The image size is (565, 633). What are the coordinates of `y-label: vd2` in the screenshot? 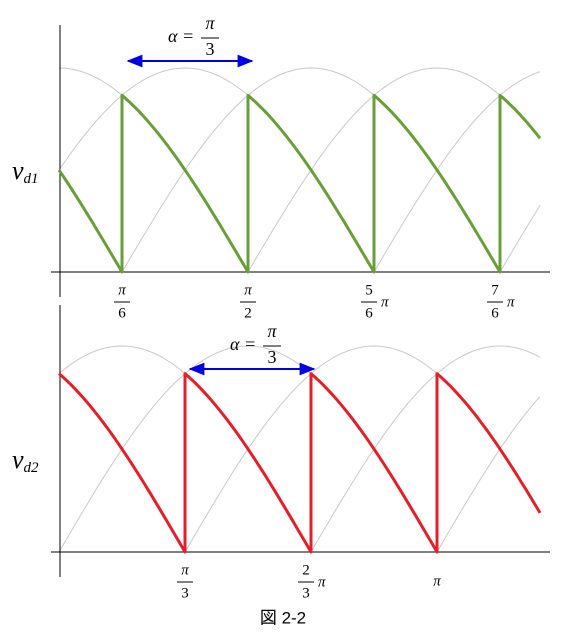 It's located at (25, 460).